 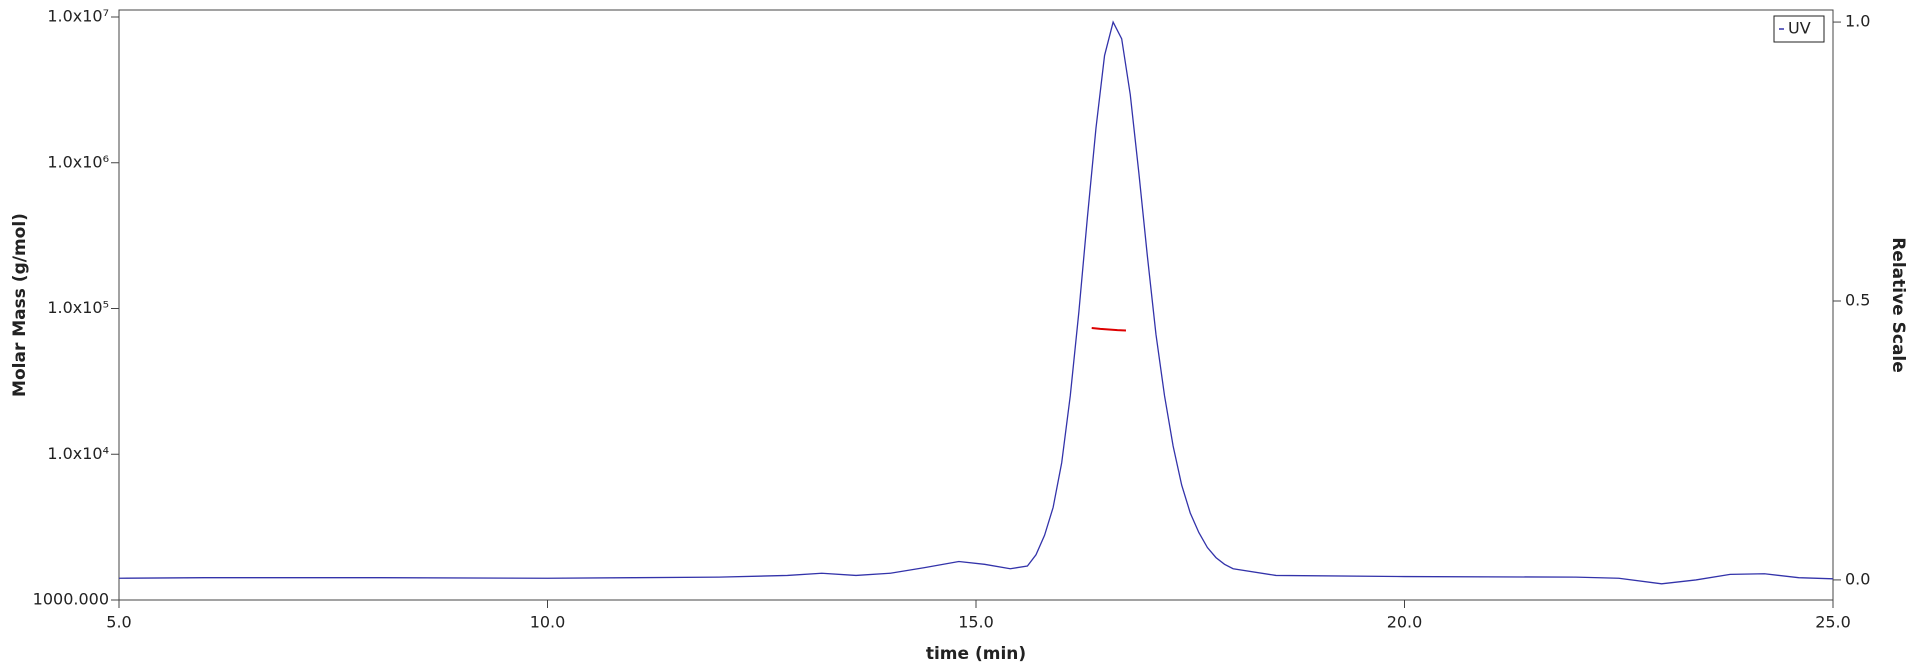 What do you see at coordinates (20, 305) in the screenshot?
I see `y-axis-title: Molar Mass (g/mol)` at bounding box center [20, 305].